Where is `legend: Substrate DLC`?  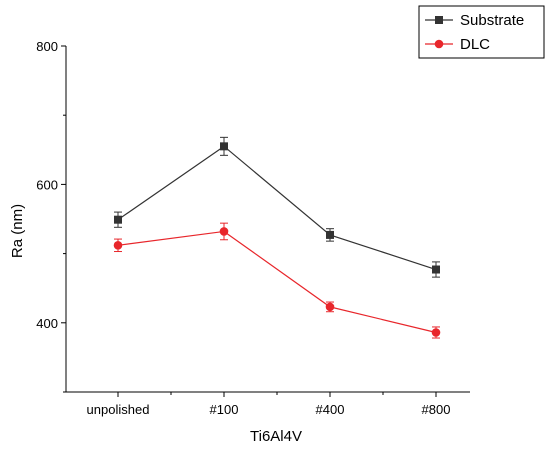 legend: Substrate DLC is located at coordinates (481, 32).